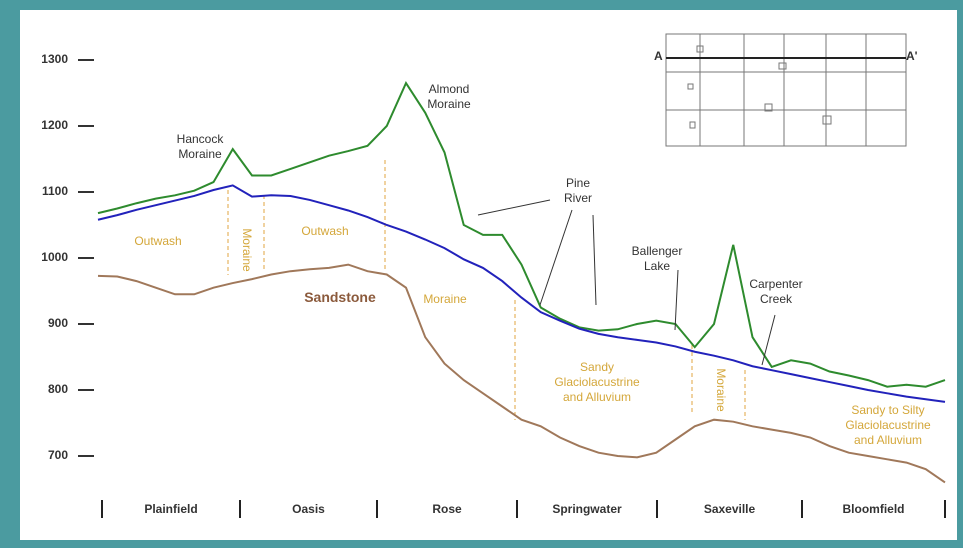 This screenshot has height=548, width=963. Describe the element at coordinates (58, 323) in the screenshot. I see `y-tick-label: 900` at that location.